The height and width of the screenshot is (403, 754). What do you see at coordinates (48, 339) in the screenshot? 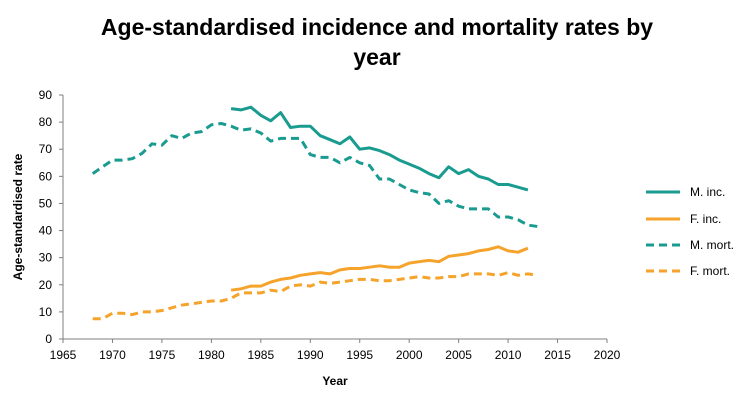
I see `y-tick-label: 0` at bounding box center [48, 339].